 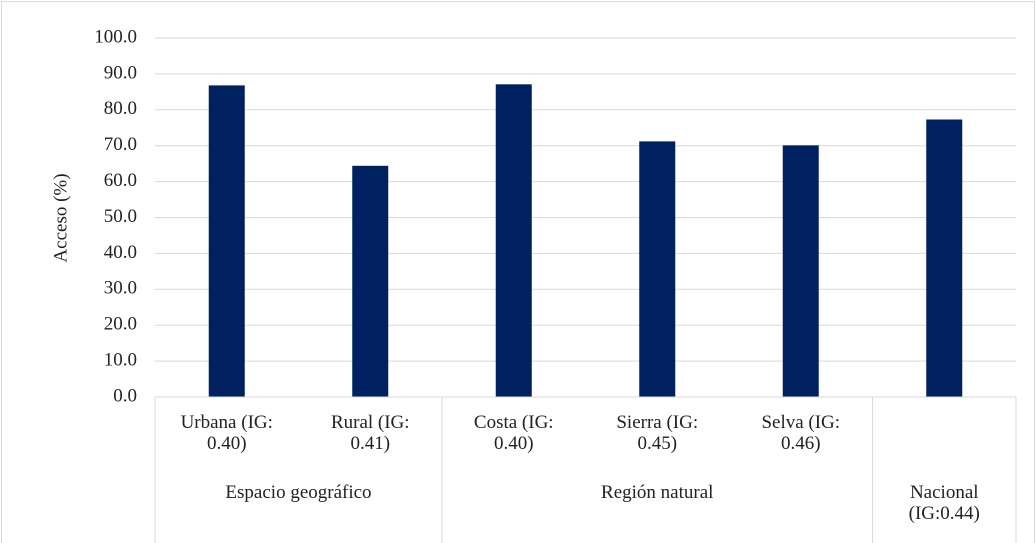 What do you see at coordinates (60, 217) in the screenshot?
I see `y-axis-label: Acceso (%)` at bounding box center [60, 217].